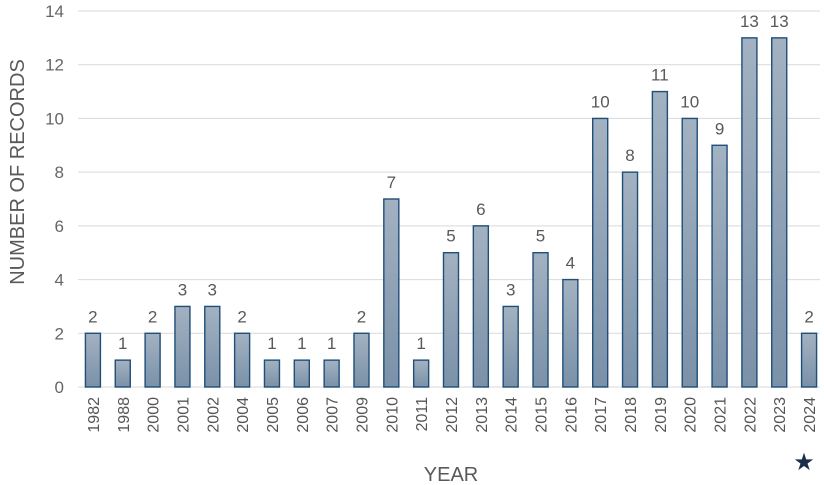 This screenshot has width=824, height=485. What do you see at coordinates (512, 415) in the screenshot?
I see `x-tick-label: 2014` at bounding box center [512, 415].